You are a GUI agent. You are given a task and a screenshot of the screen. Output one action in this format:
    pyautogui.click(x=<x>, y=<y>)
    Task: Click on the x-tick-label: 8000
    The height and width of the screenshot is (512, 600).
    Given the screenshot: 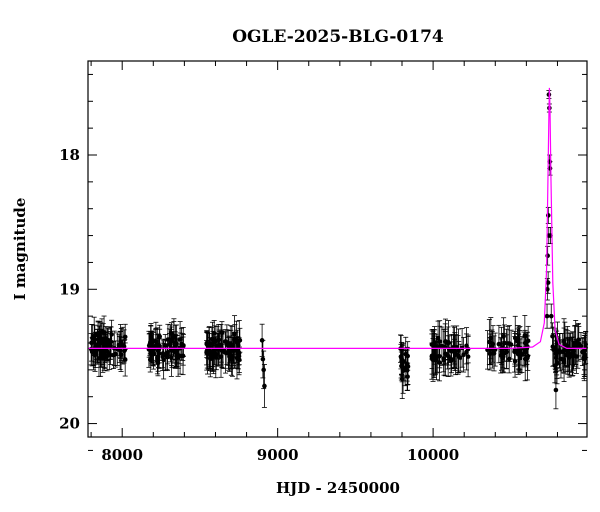 What is the action you would take?
    pyautogui.click(x=122, y=455)
    